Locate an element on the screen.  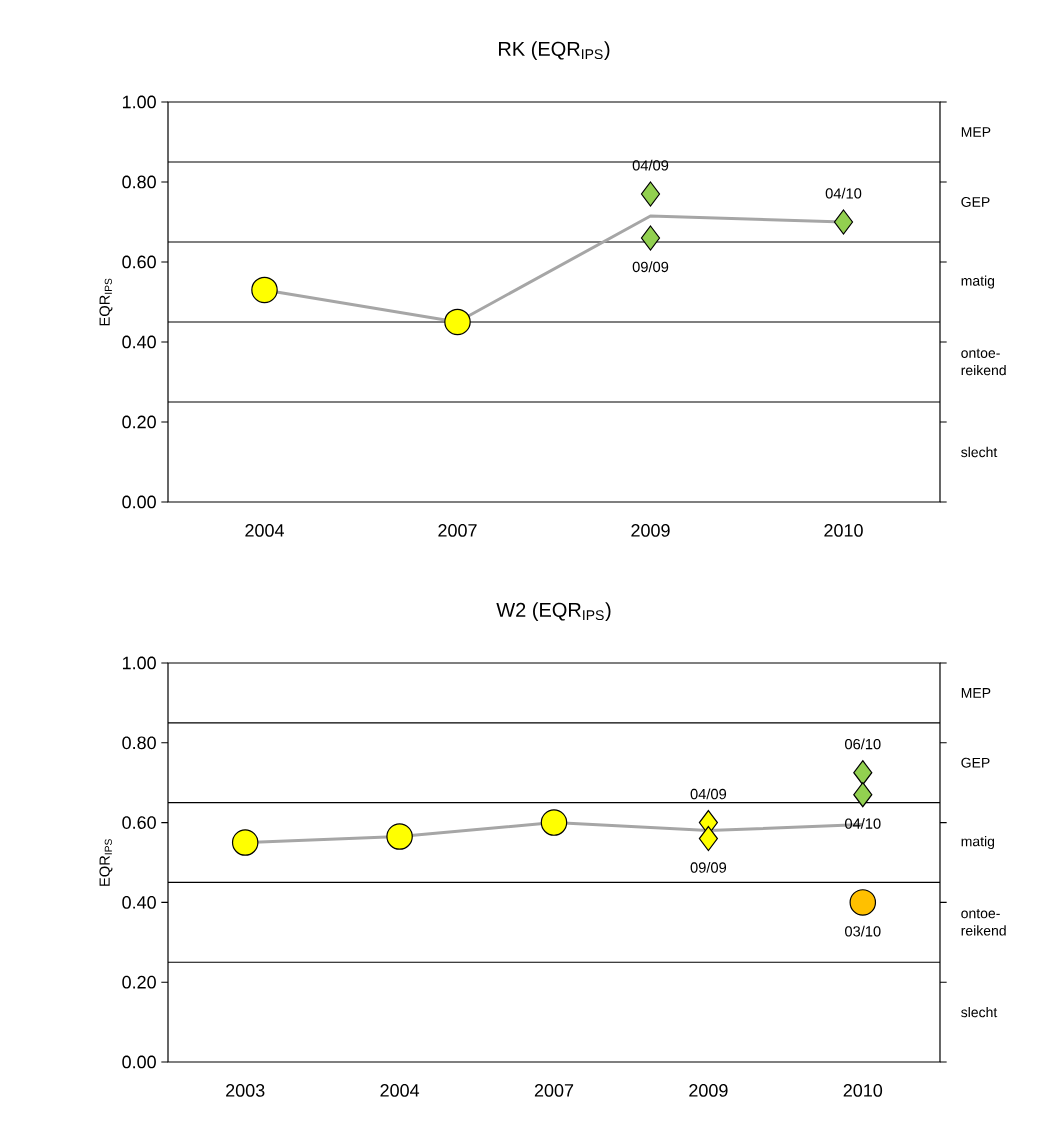
chart-title: RK (EQR$_{IPS}$) is located at coordinates (554, 50).